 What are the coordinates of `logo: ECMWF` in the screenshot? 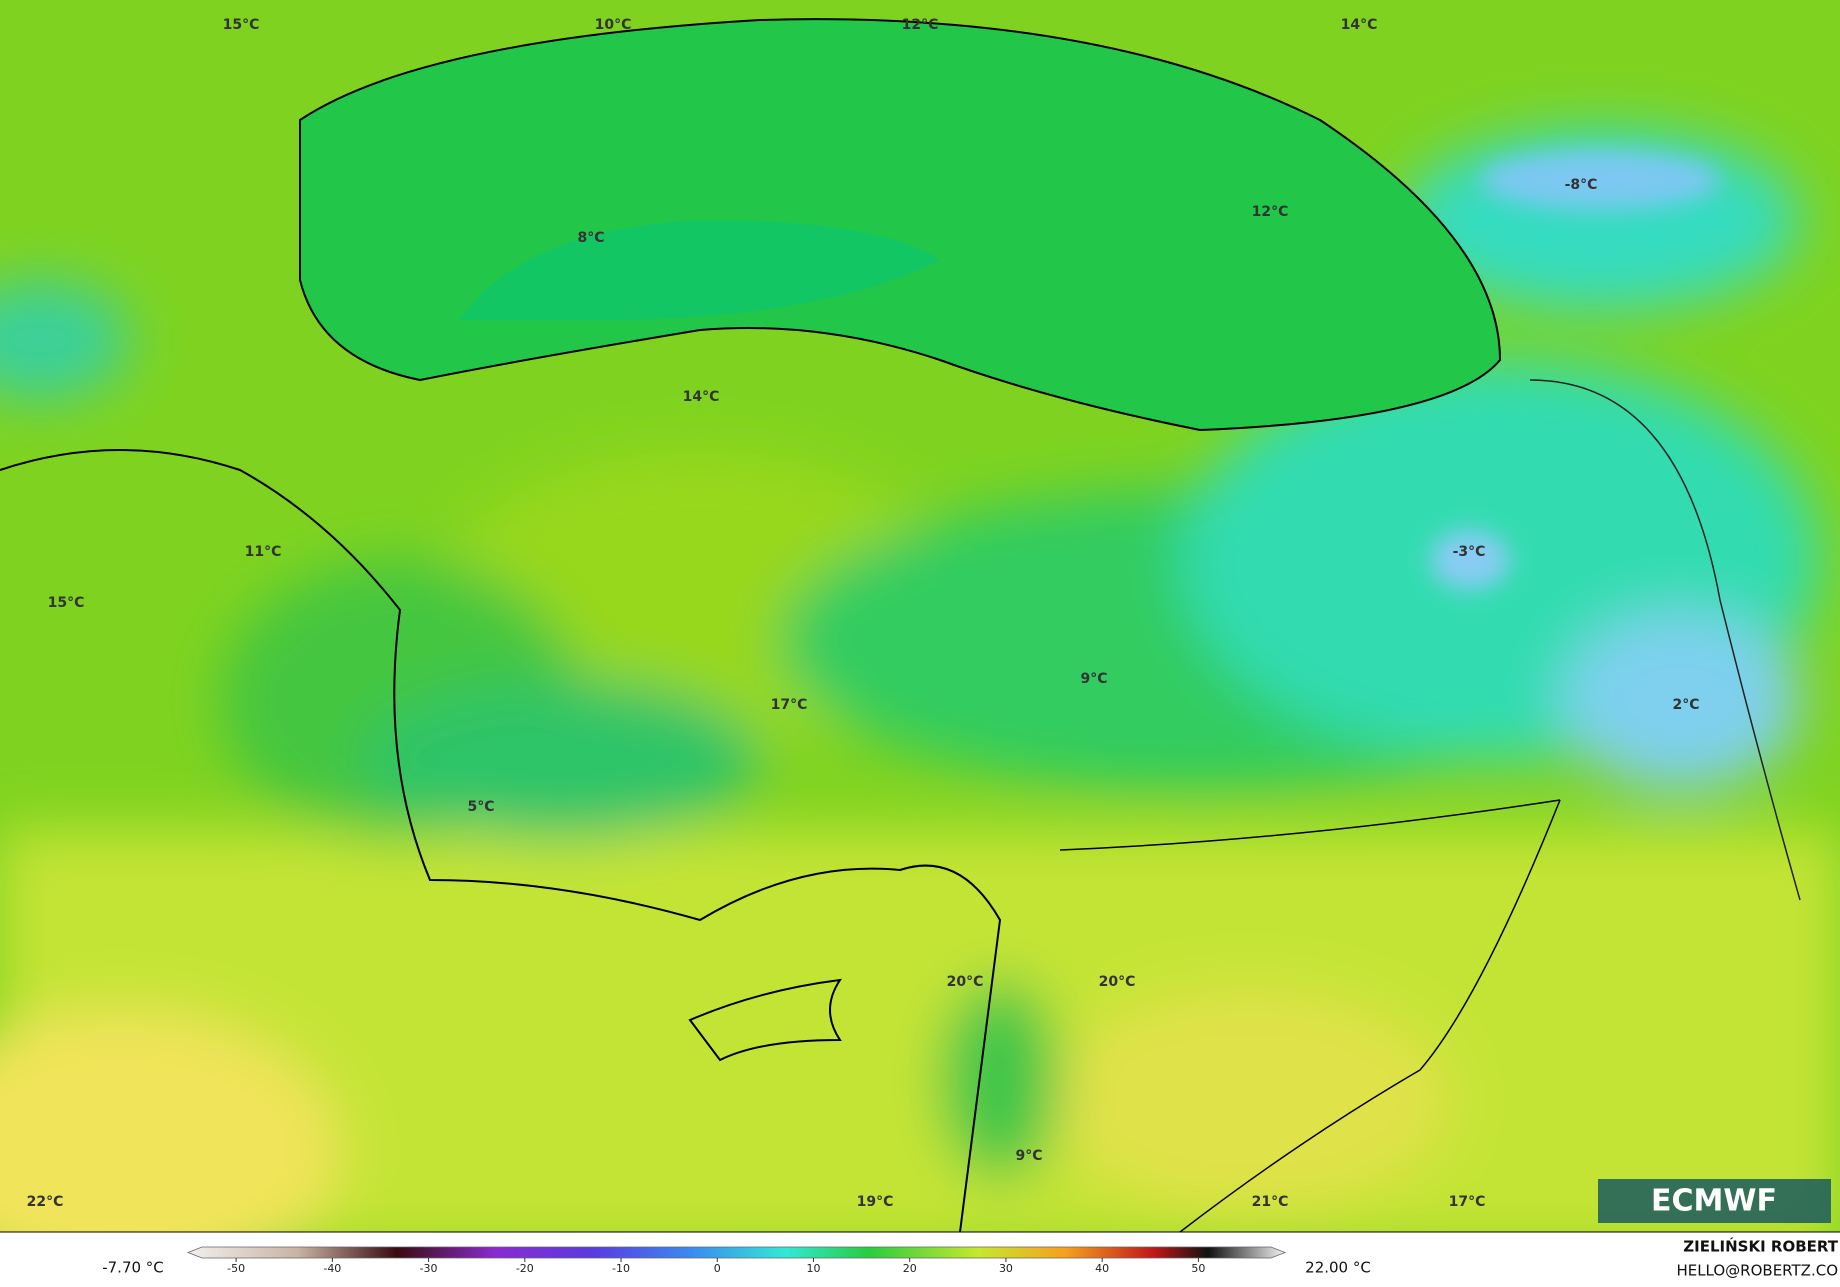 It's located at (1714, 1201).